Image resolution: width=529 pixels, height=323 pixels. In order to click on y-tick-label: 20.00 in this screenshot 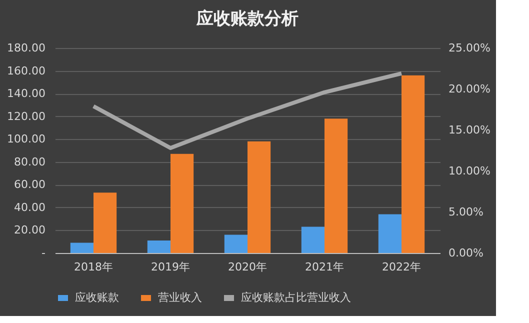, I will do `click(30, 230)`.